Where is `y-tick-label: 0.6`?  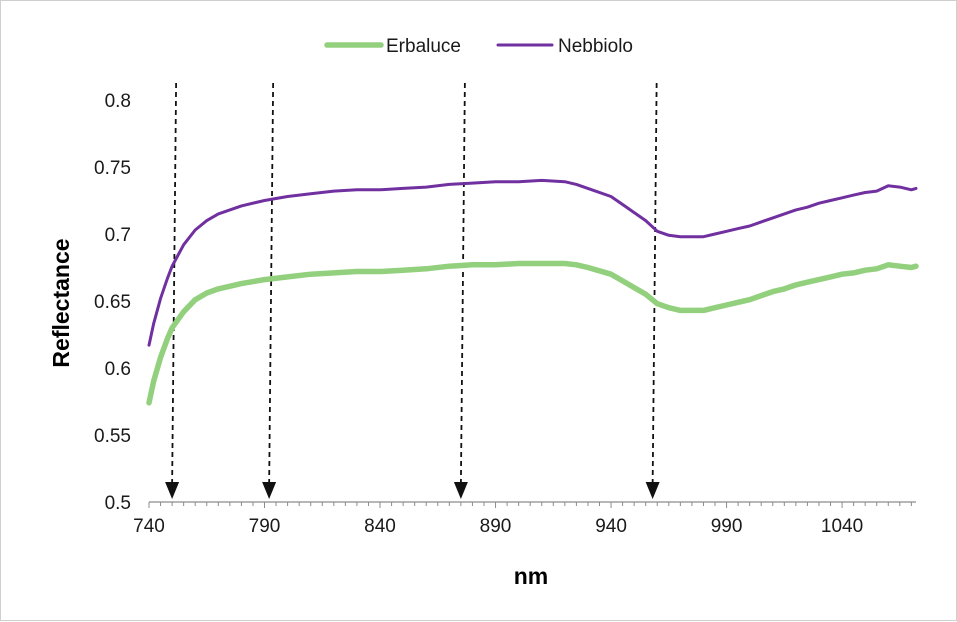 y-tick-label: 0.6 is located at coordinates (118, 369).